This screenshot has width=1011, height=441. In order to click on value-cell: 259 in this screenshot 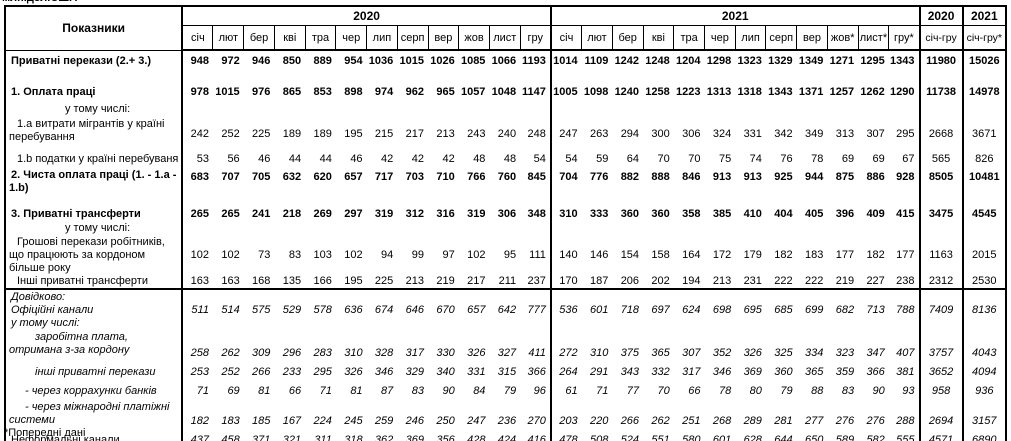, I will do `click(384, 421)`.